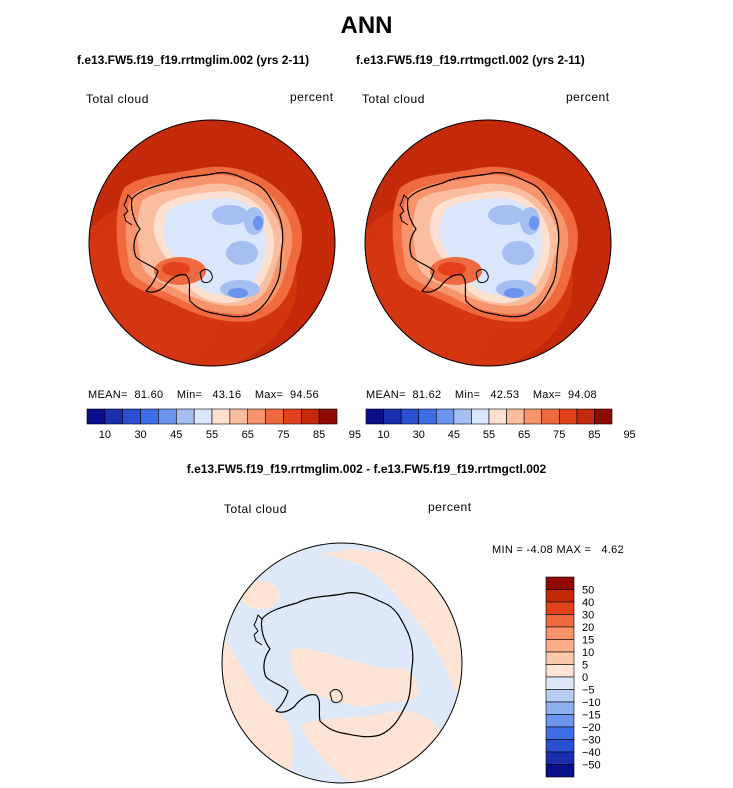 The image size is (733, 788). I want to click on right-colorbar-tick-label: 75, so click(559, 435).